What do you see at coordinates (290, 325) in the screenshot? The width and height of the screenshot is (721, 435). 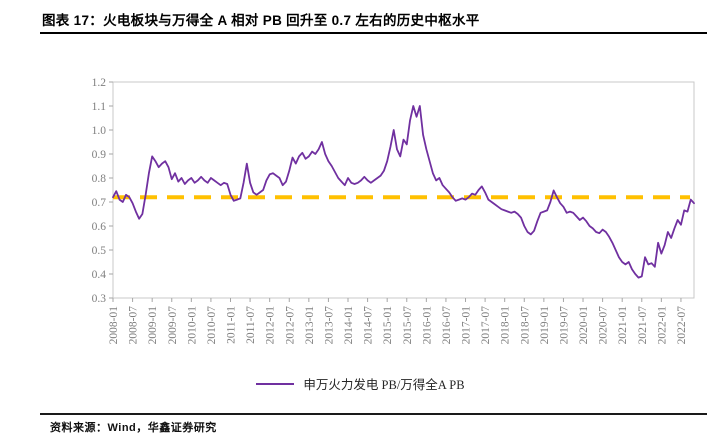 I see `x-tick-label: 2012-07` at bounding box center [290, 325].